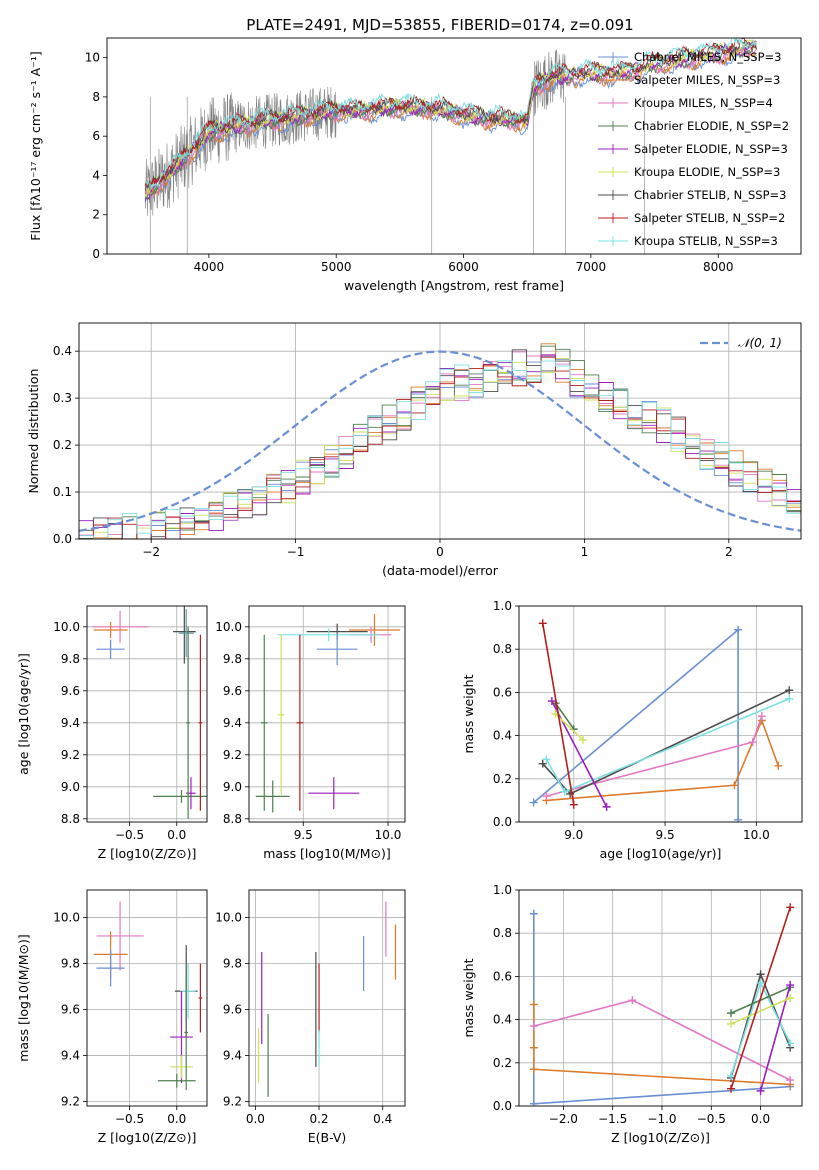 This screenshot has width=819, height=1170. I want to click on x-tick-label: 10.0, so click(388, 835).